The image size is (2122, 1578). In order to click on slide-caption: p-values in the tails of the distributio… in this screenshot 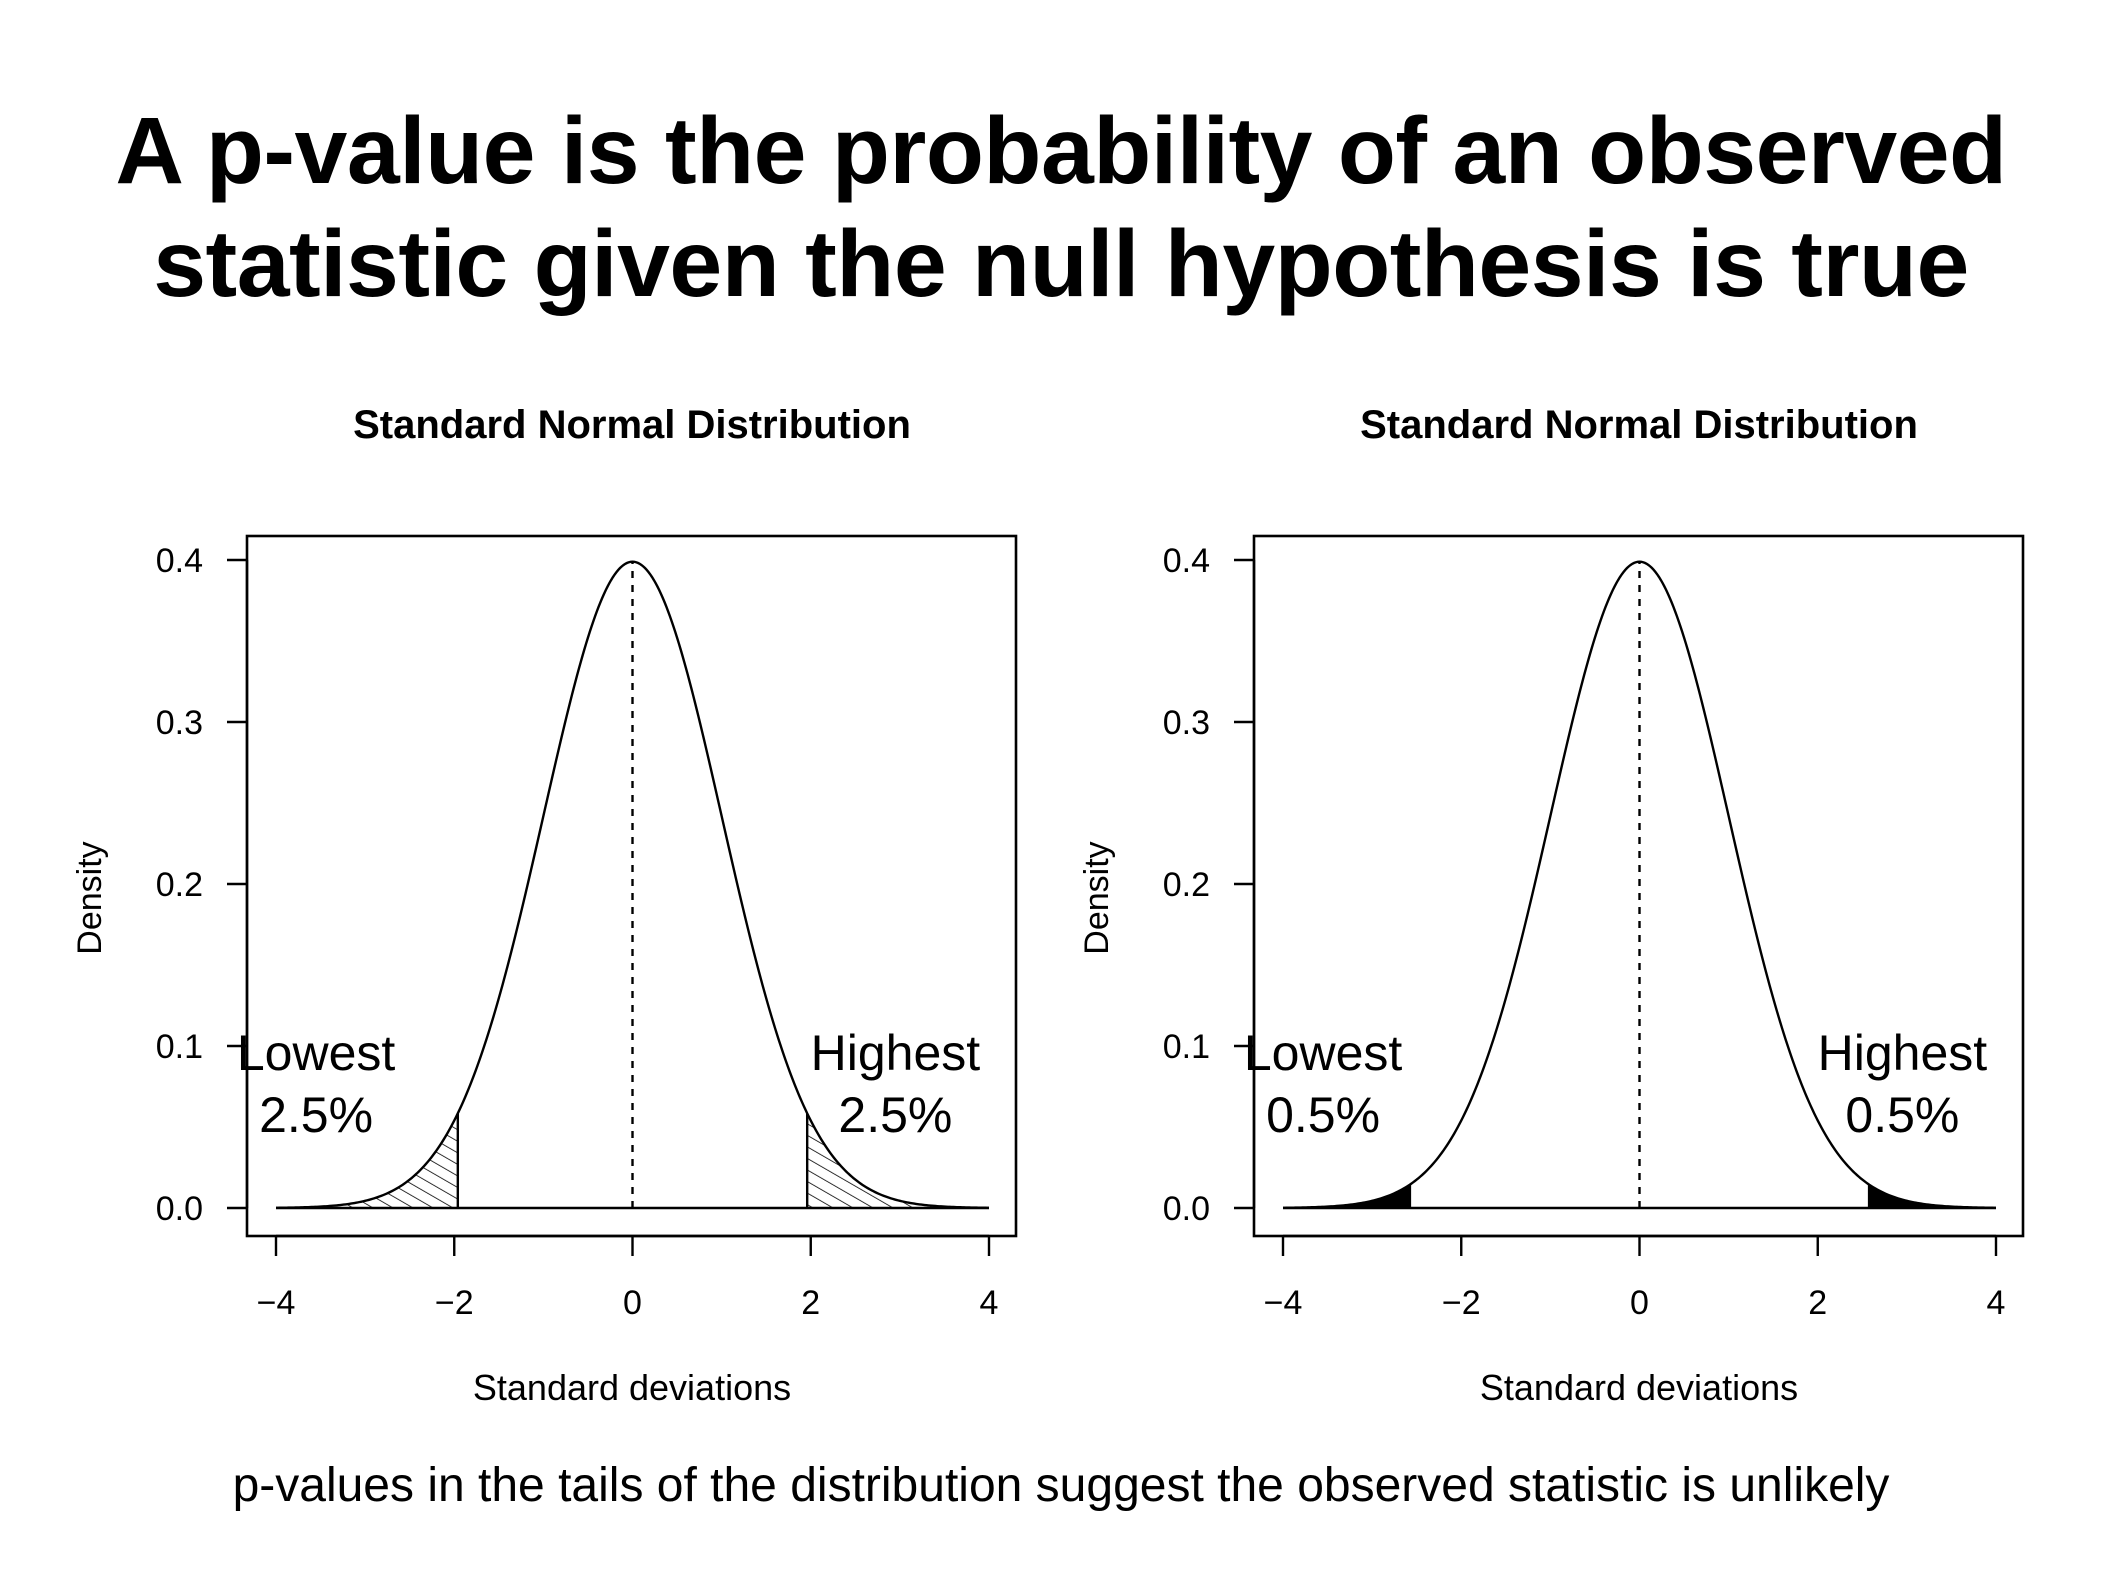, I will do `click(1061, 1485)`.